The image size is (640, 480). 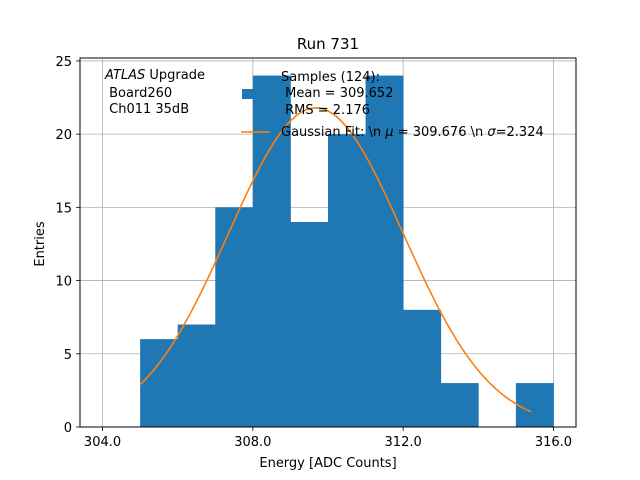 What do you see at coordinates (441, 132) in the screenshot?
I see `legend-fit-mid: = 309.676 \n` at bounding box center [441, 132].